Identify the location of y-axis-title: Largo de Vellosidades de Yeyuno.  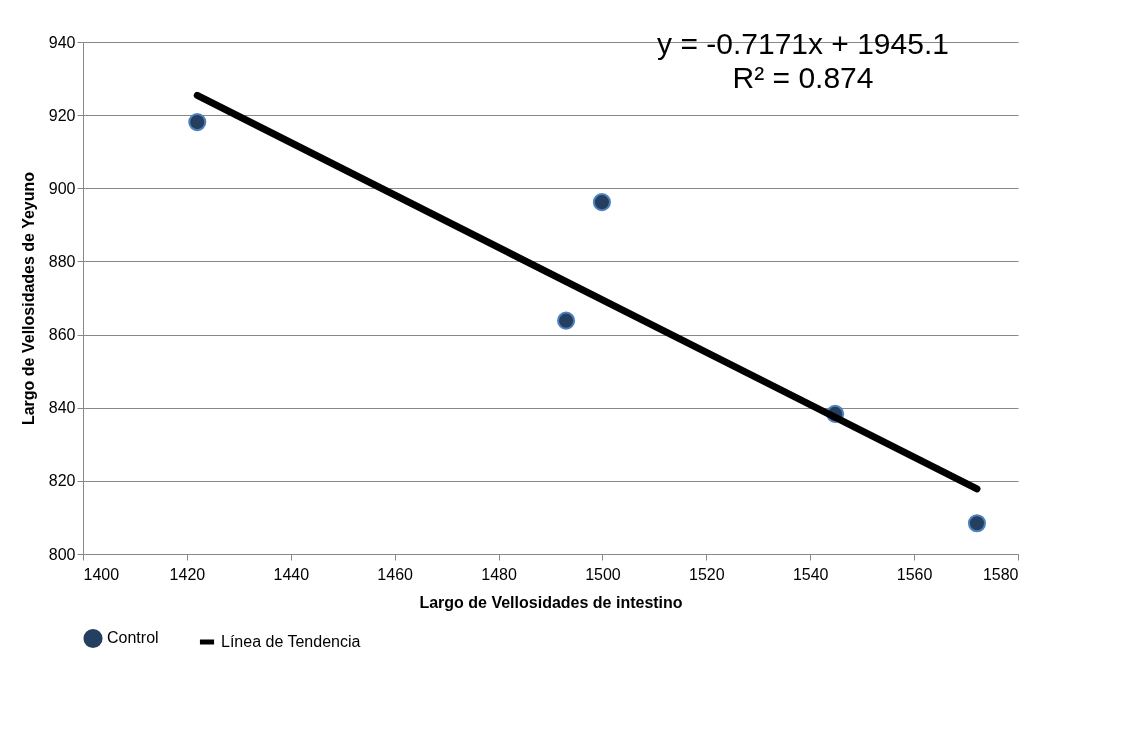
(28, 298).